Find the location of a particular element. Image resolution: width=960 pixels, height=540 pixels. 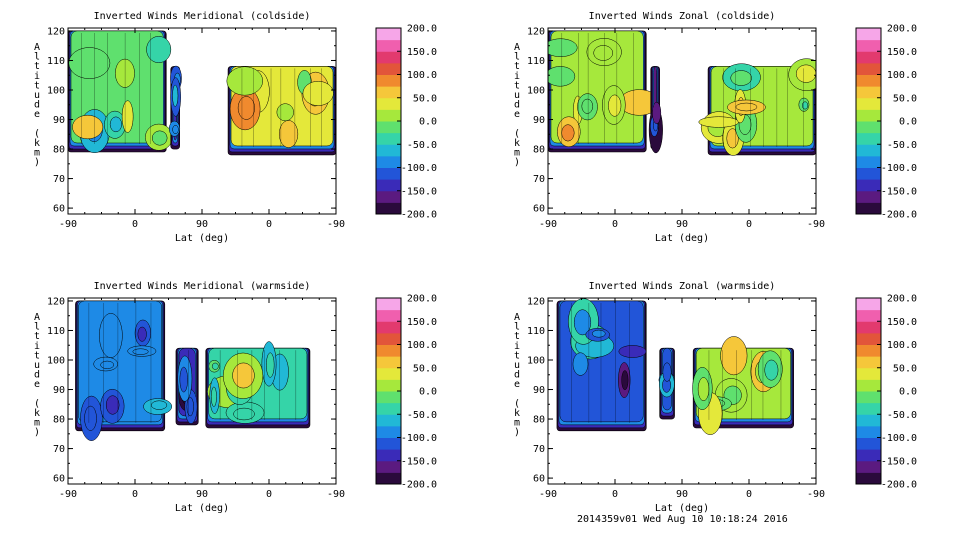

chart-title: Inverted Winds Meridional (warmside) is located at coordinates (202, 286).